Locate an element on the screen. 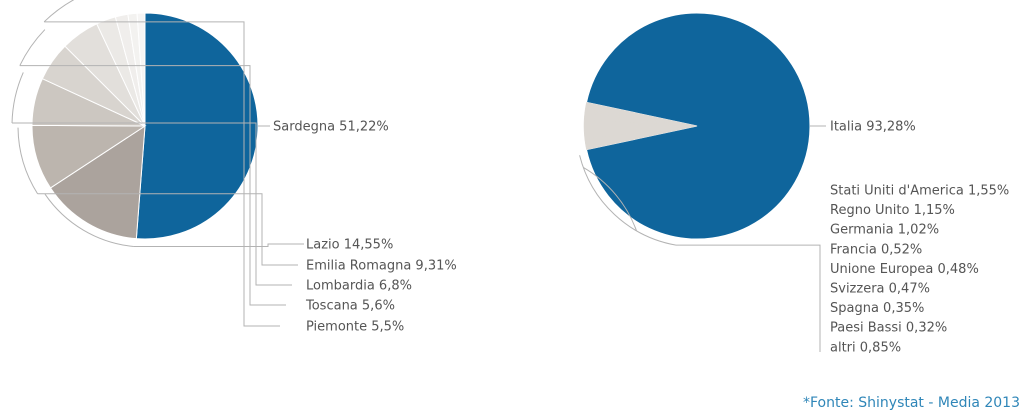  leader-bracket-others is located at coordinates (610, 198).